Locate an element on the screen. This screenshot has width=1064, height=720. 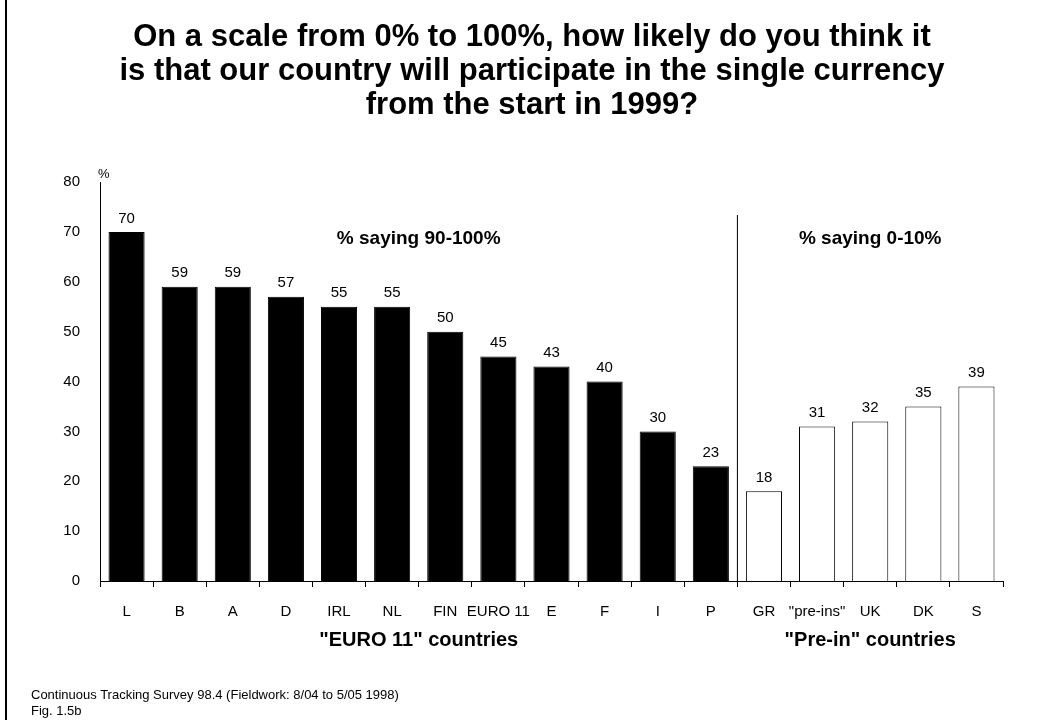
y-tick-label: 30 is located at coordinates (71, 430).